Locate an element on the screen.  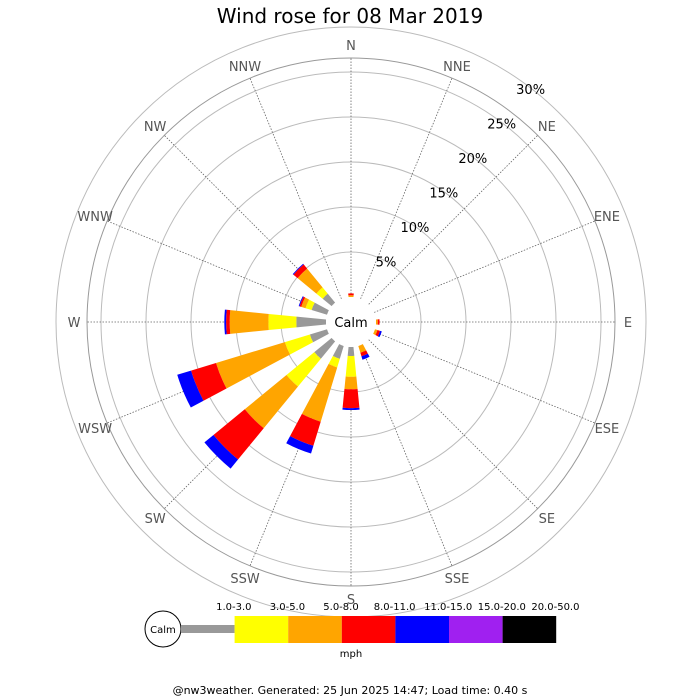
direction-label: N is located at coordinates (351, 46).